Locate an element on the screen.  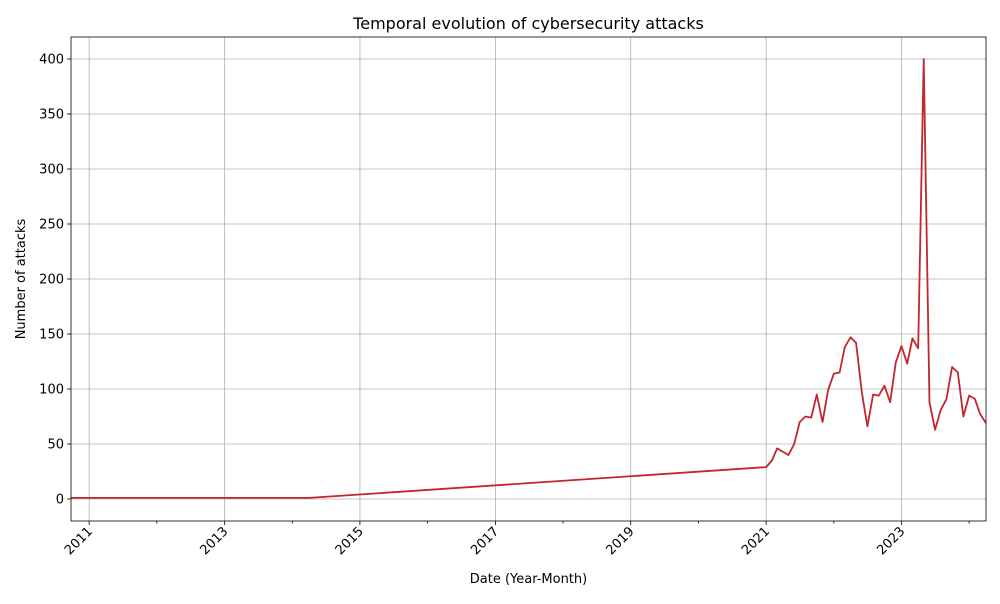
x-tick-label: 2011 is located at coordinates (79, 541).